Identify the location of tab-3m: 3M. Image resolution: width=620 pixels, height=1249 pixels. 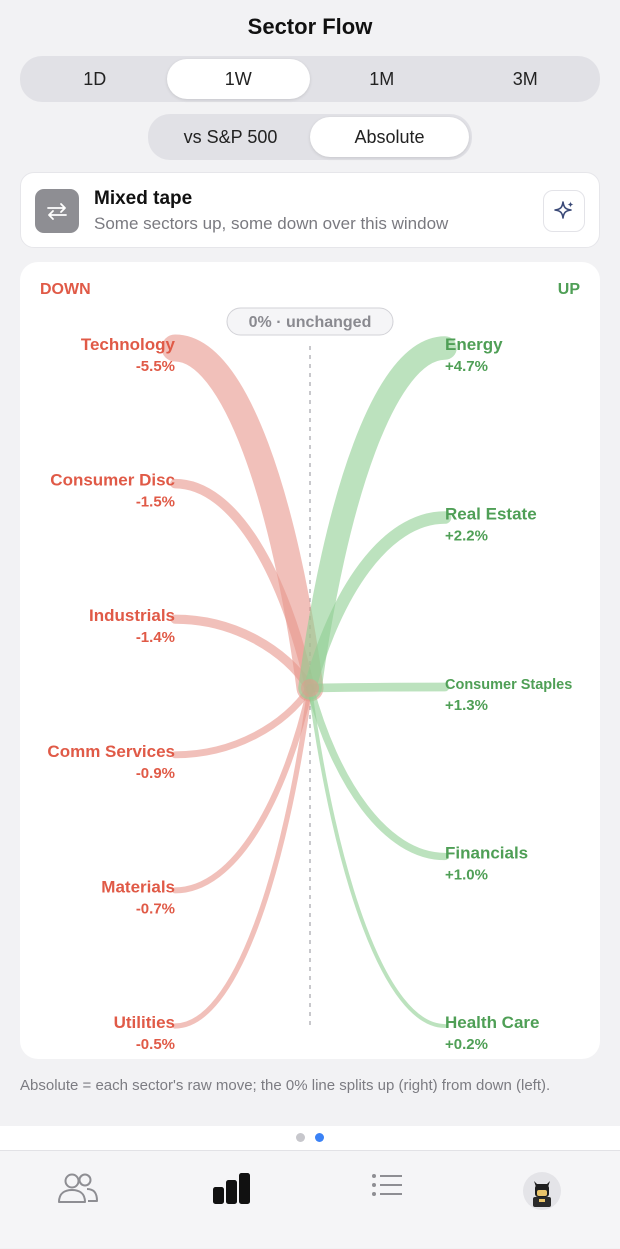
(525, 78).